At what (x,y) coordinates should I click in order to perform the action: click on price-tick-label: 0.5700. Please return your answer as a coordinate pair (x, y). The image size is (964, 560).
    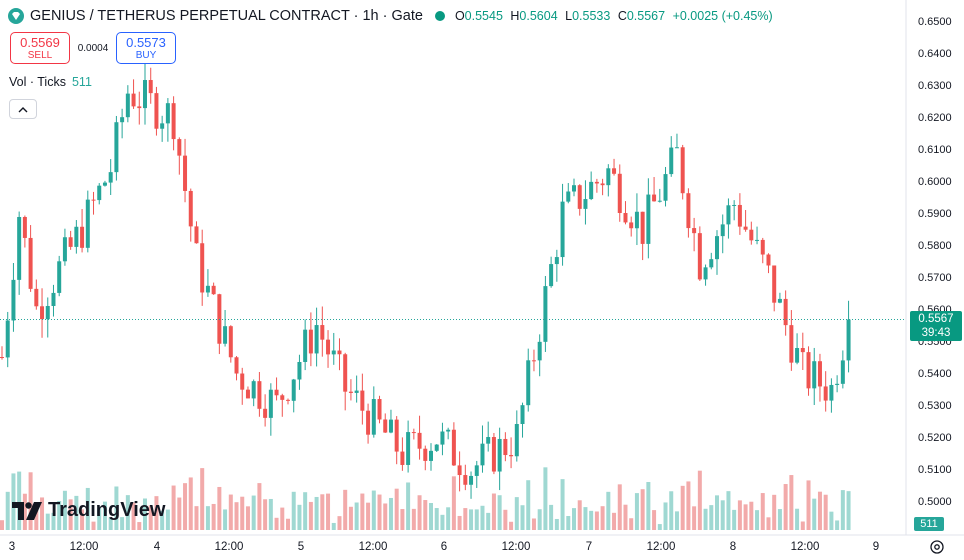
    Looking at the image, I should click on (935, 278).